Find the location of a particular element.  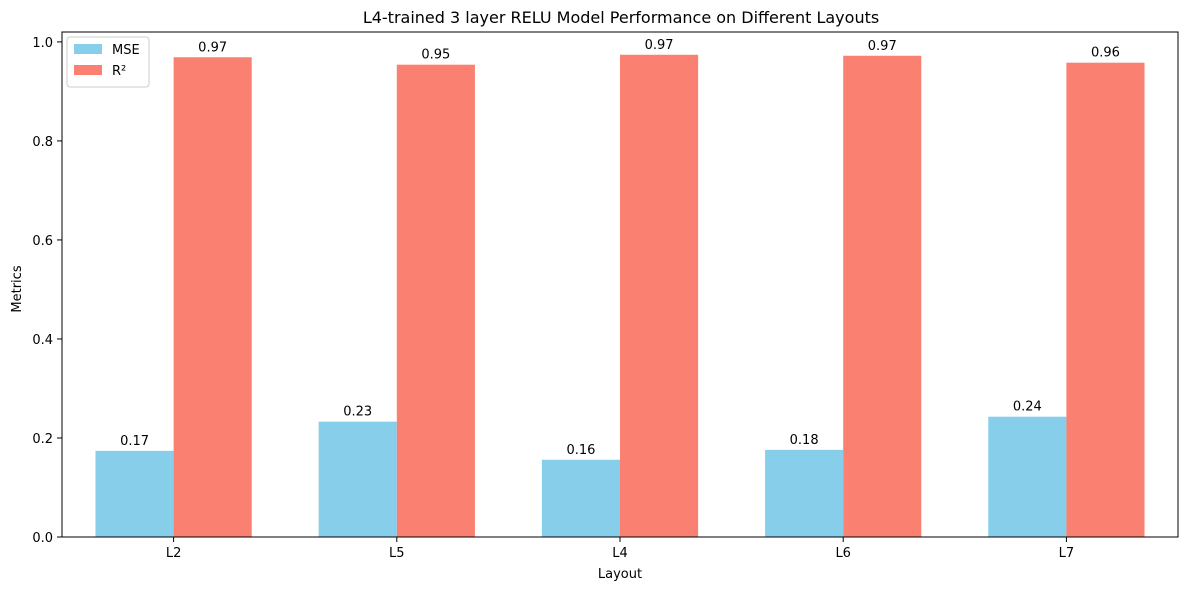

bar-r2-l4 is located at coordinates (659, 296).